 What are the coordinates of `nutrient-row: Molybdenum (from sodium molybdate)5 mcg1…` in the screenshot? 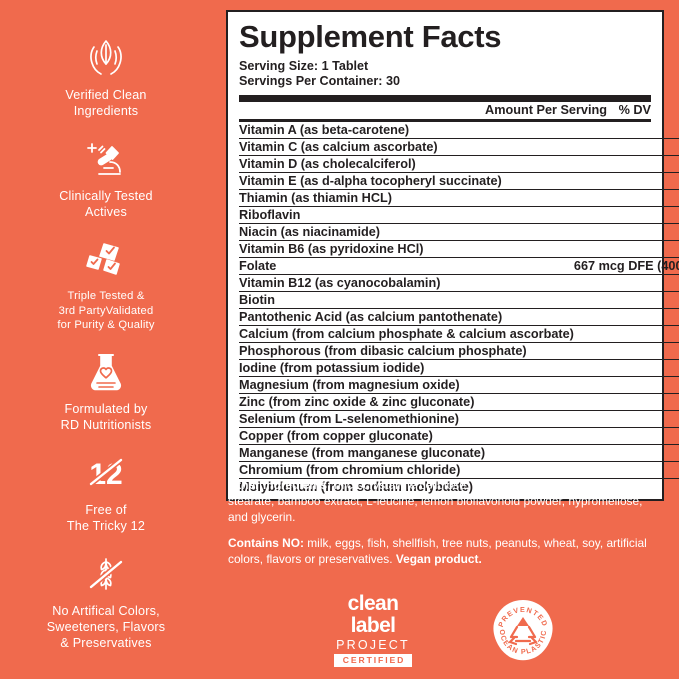 It's located at (459, 487).